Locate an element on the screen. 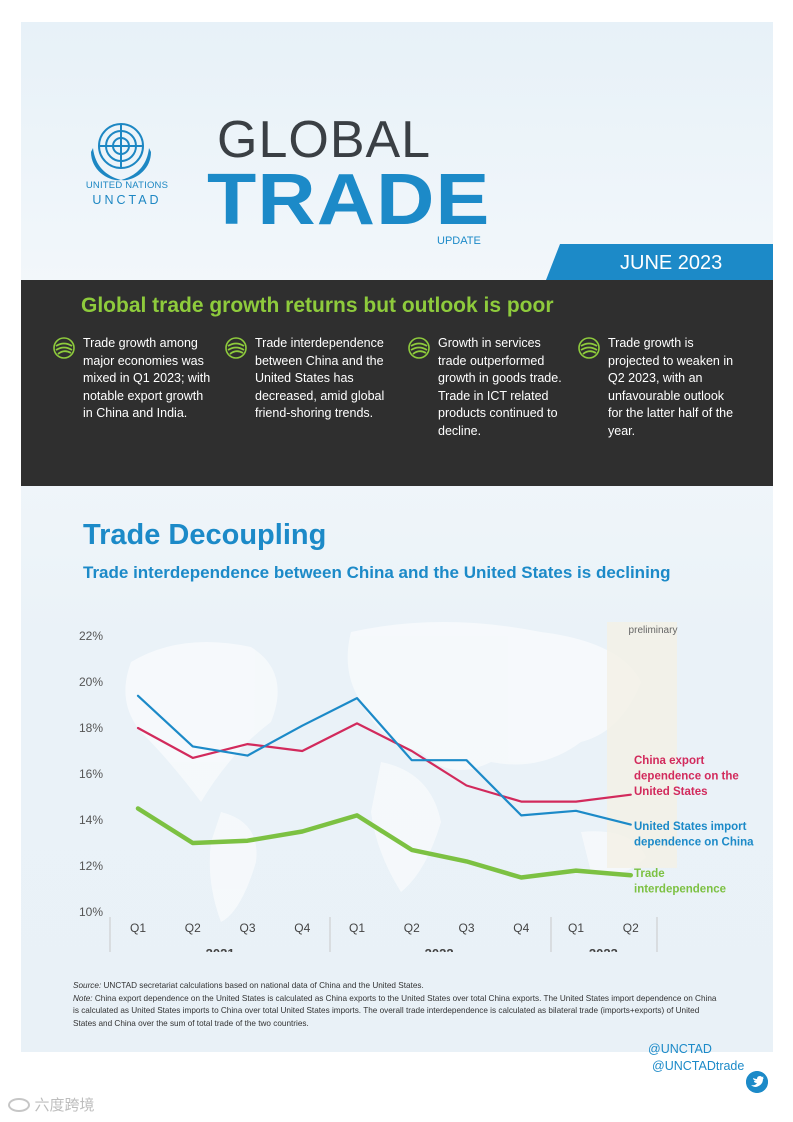 This screenshot has height=1122, width=793. preliminary-shading is located at coordinates (642, 745).